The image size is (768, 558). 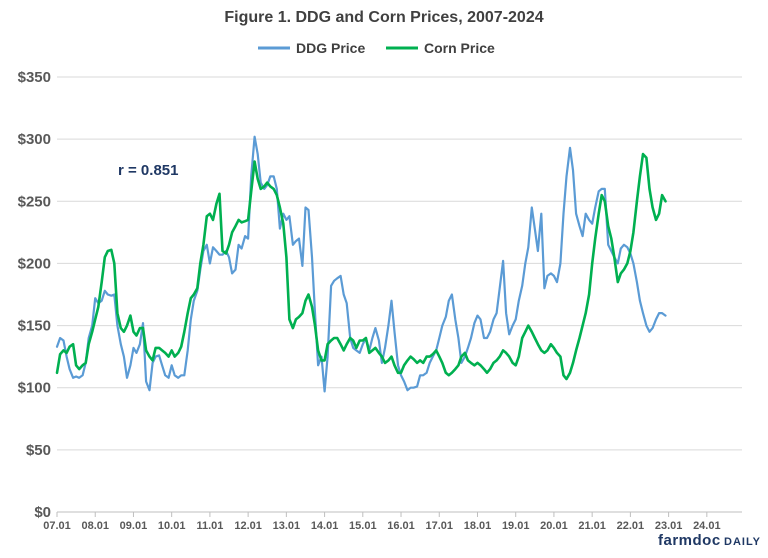 I want to click on y-tick-label: $350, so click(x=34, y=77).